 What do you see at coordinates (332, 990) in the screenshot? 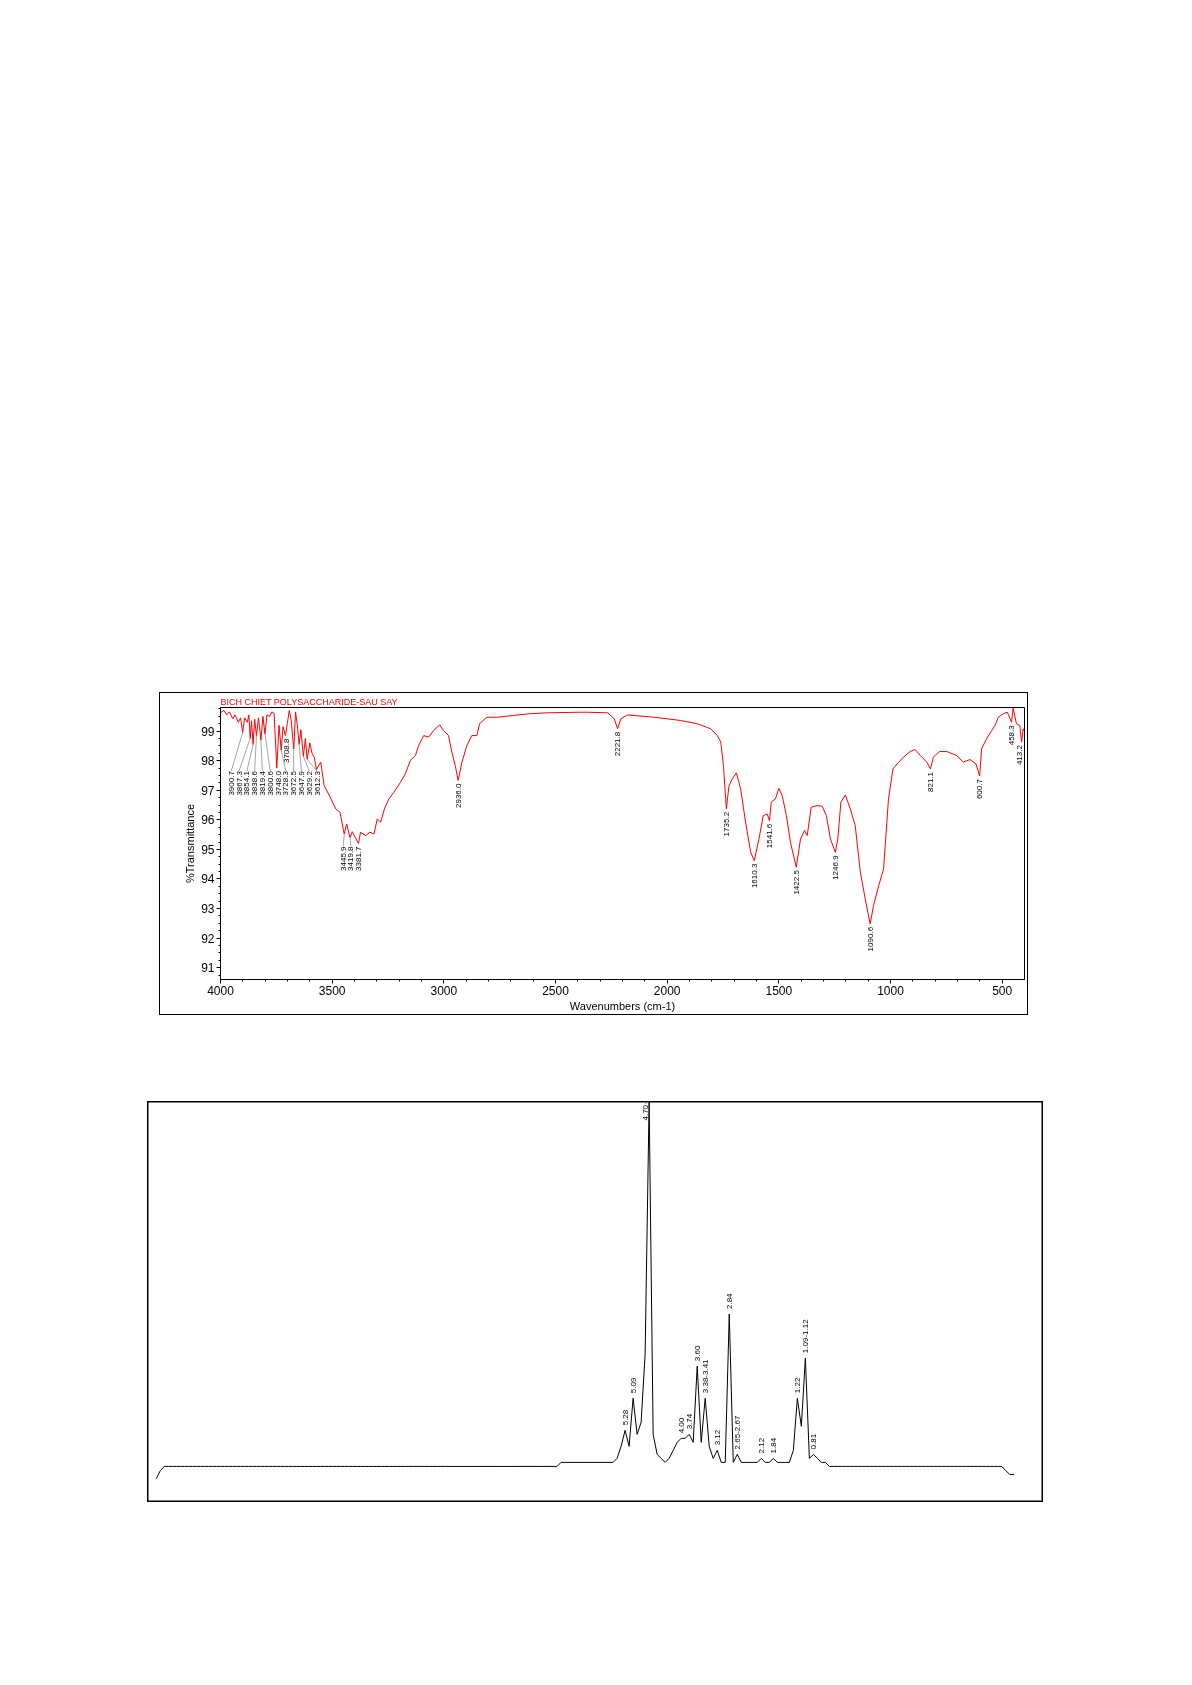
I see `x-tick-label: 3500` at bounding box center [332, 990].